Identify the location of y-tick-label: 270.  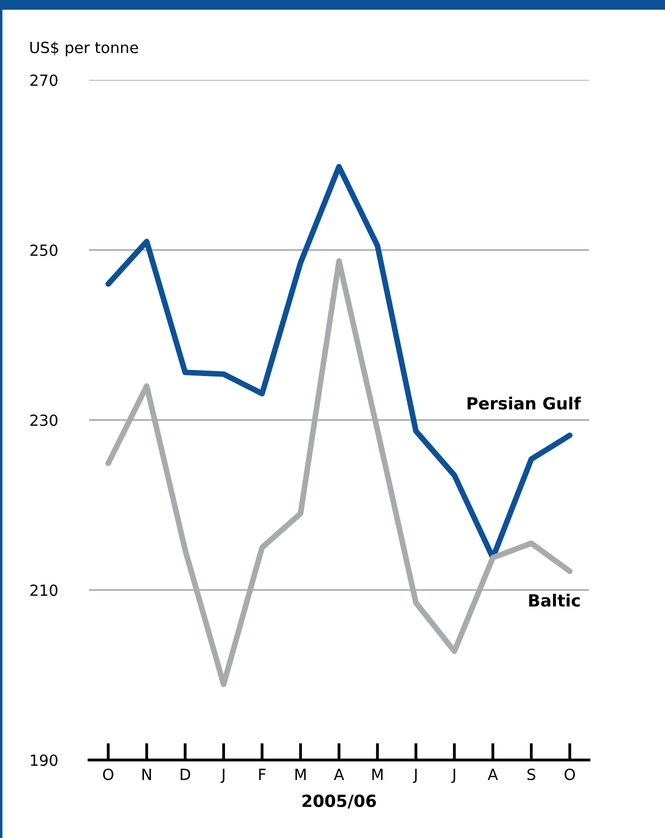
(44, 80).